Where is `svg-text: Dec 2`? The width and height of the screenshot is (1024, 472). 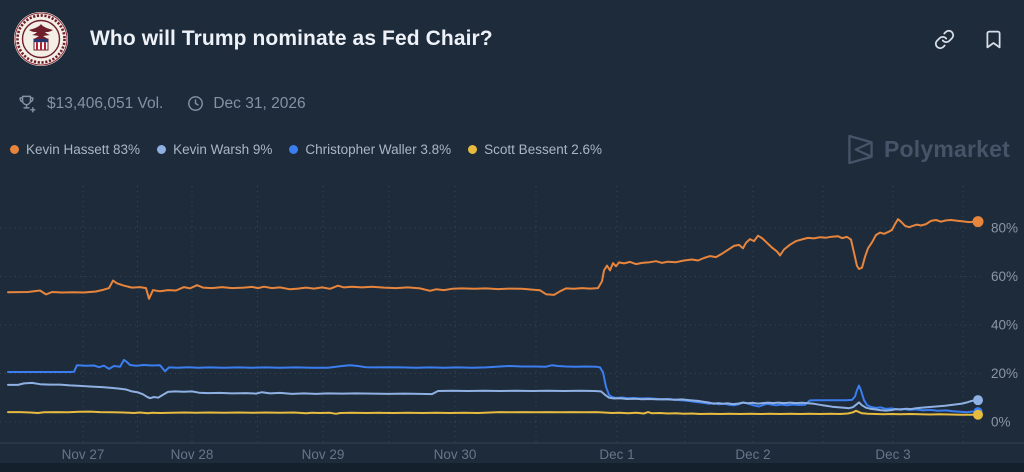
svg-text: Dec 2 is located at coordinates (752, 454).